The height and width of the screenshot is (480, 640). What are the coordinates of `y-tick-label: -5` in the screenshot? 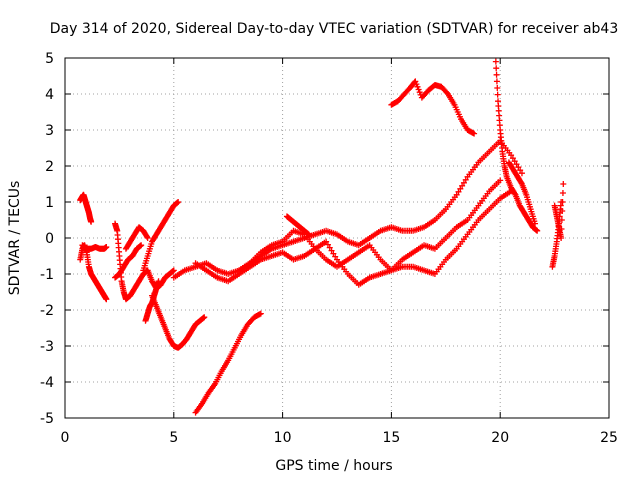 It's located at (47, 419).